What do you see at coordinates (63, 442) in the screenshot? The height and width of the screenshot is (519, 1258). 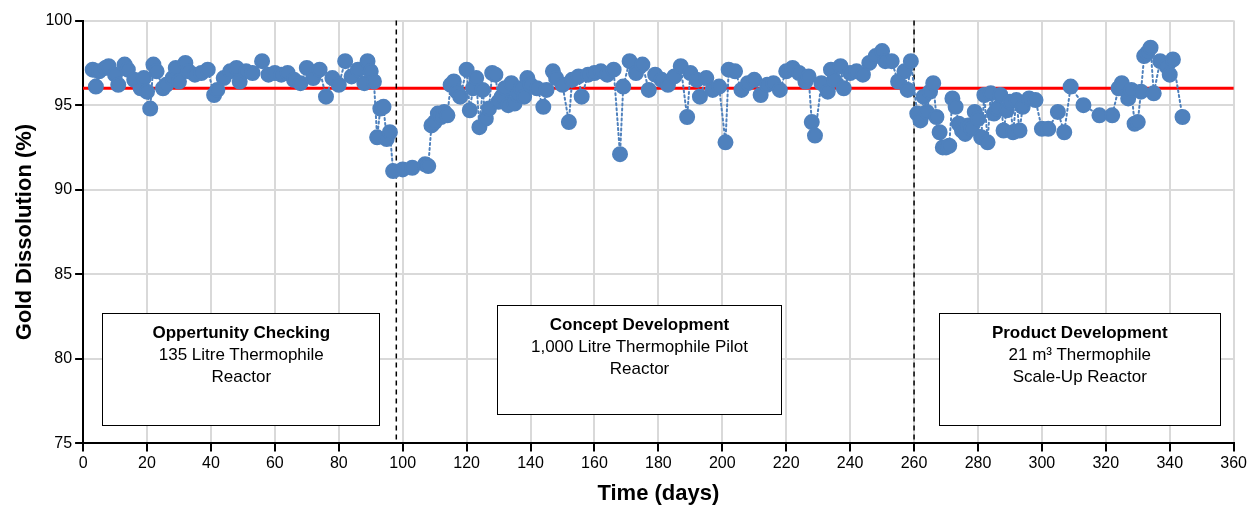 I see `y-tick-label: 75` at bounding box center [63, 442].